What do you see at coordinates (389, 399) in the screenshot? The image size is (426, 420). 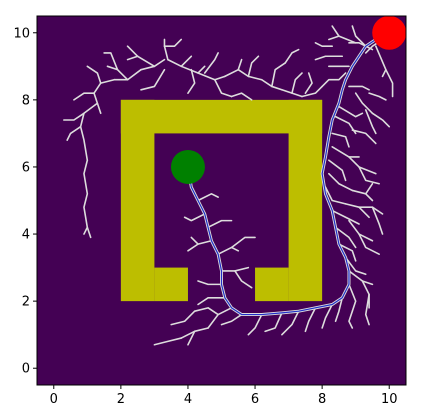 I see `x-tick-label: 10` at bounding box center [389, 399].